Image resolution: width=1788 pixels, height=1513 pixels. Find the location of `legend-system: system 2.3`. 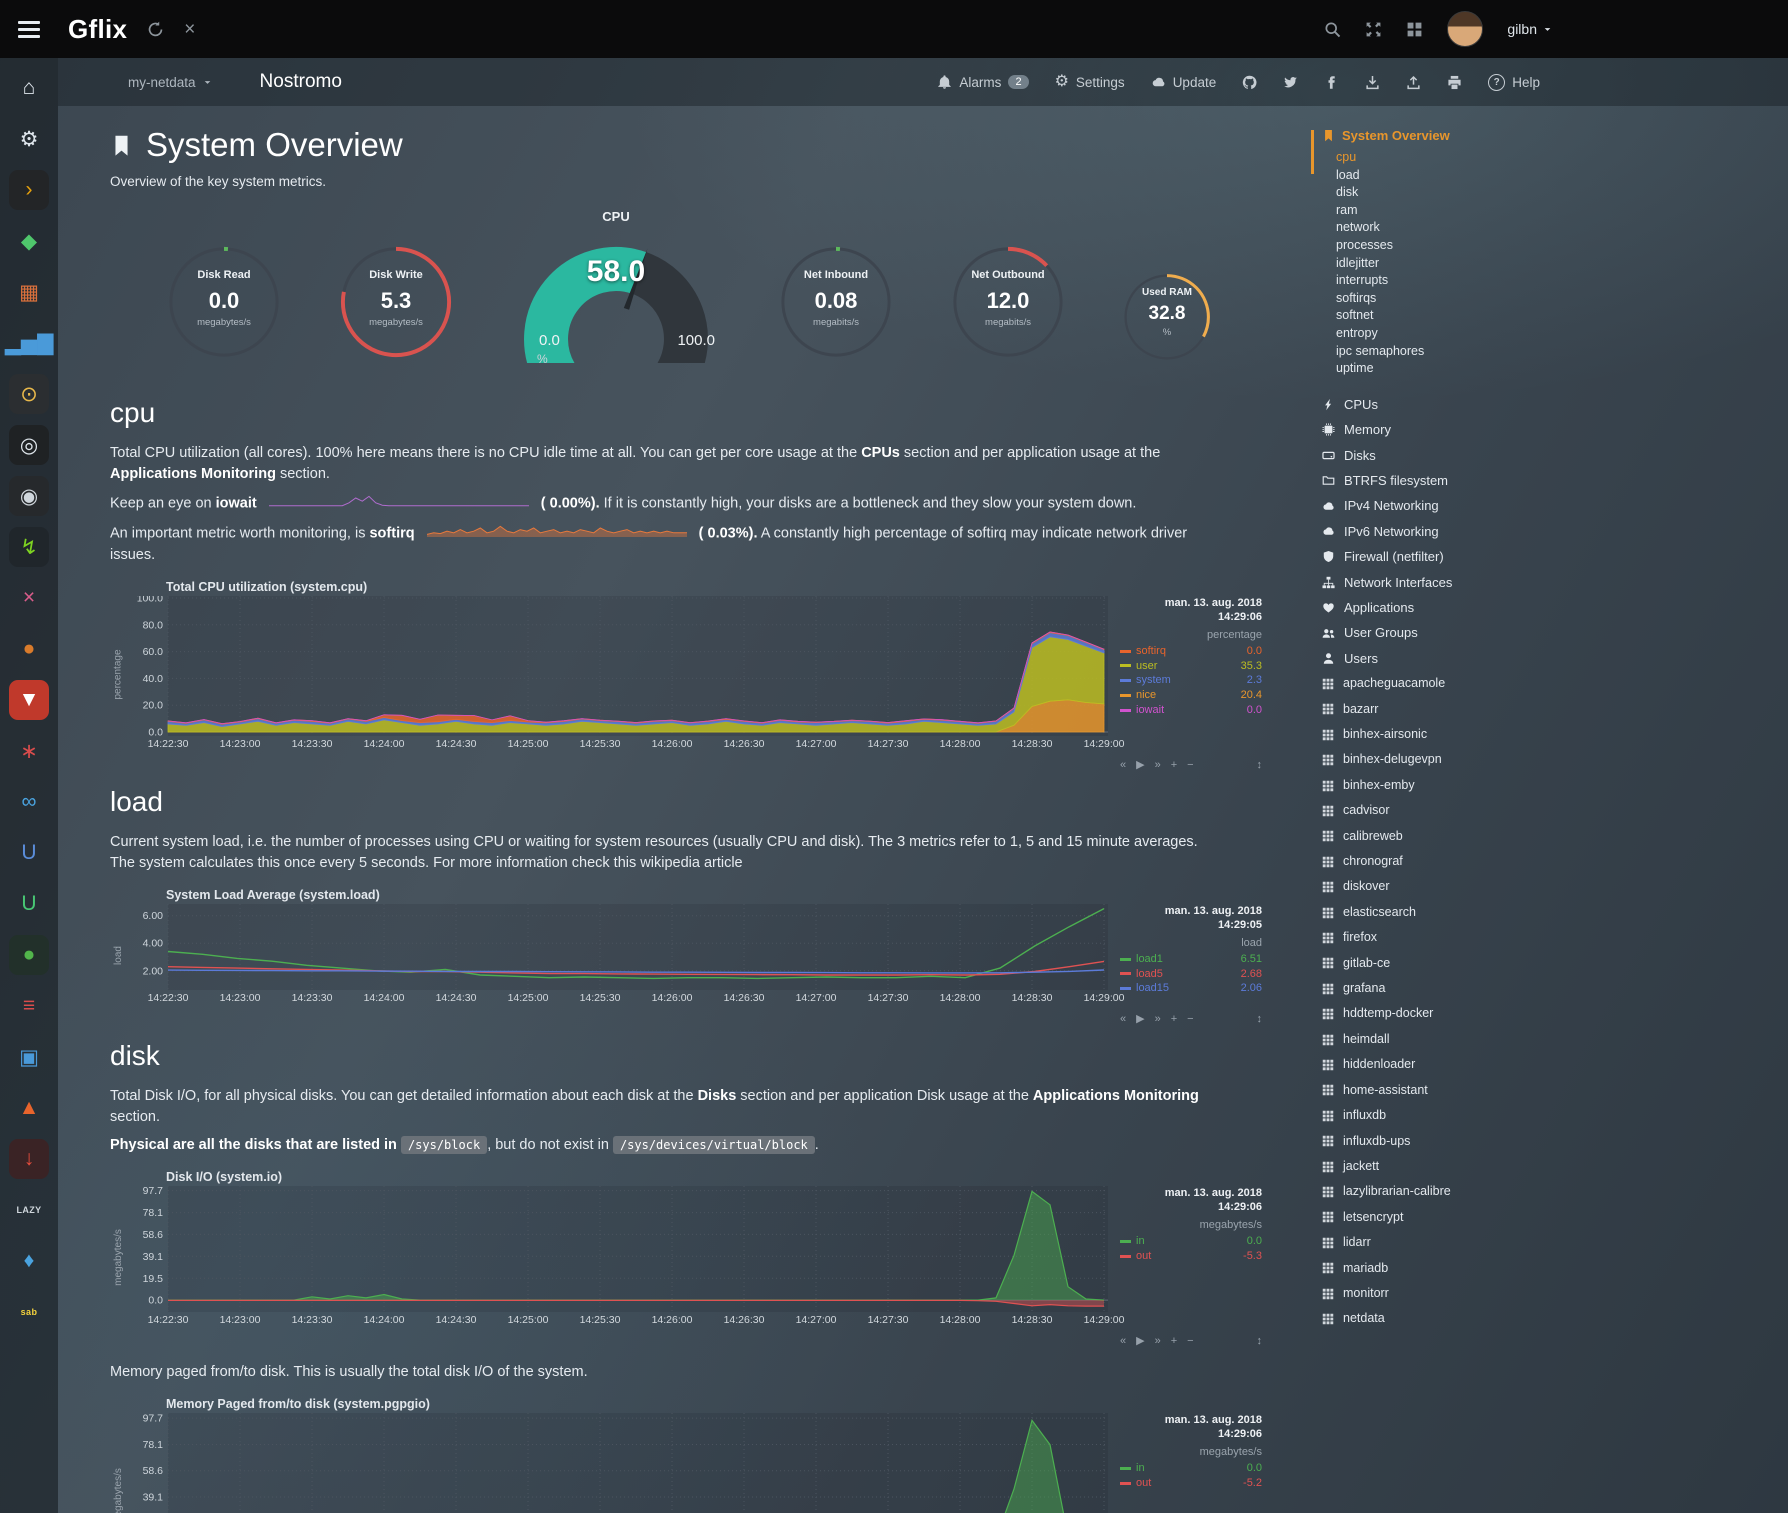

legend-system: system 2.3 is located at coordinates (1191, 680).